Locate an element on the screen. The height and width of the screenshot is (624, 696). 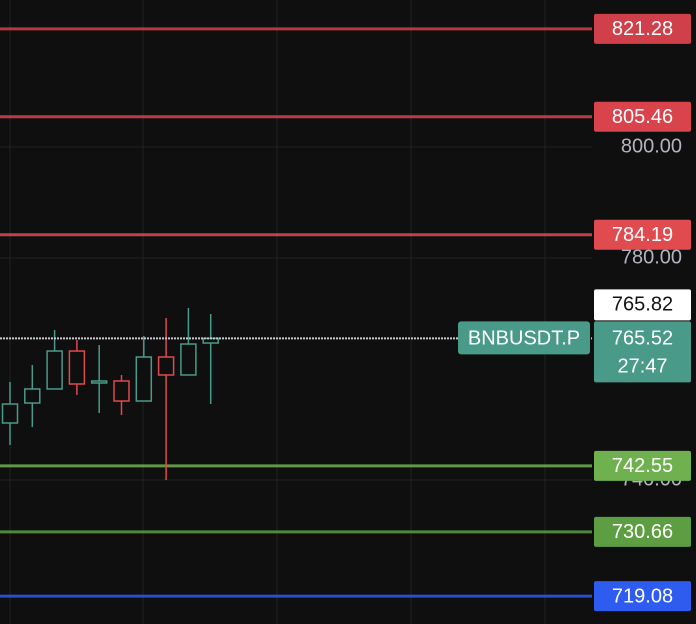
level-label: 821.28 is located at coordinates (642, 29).